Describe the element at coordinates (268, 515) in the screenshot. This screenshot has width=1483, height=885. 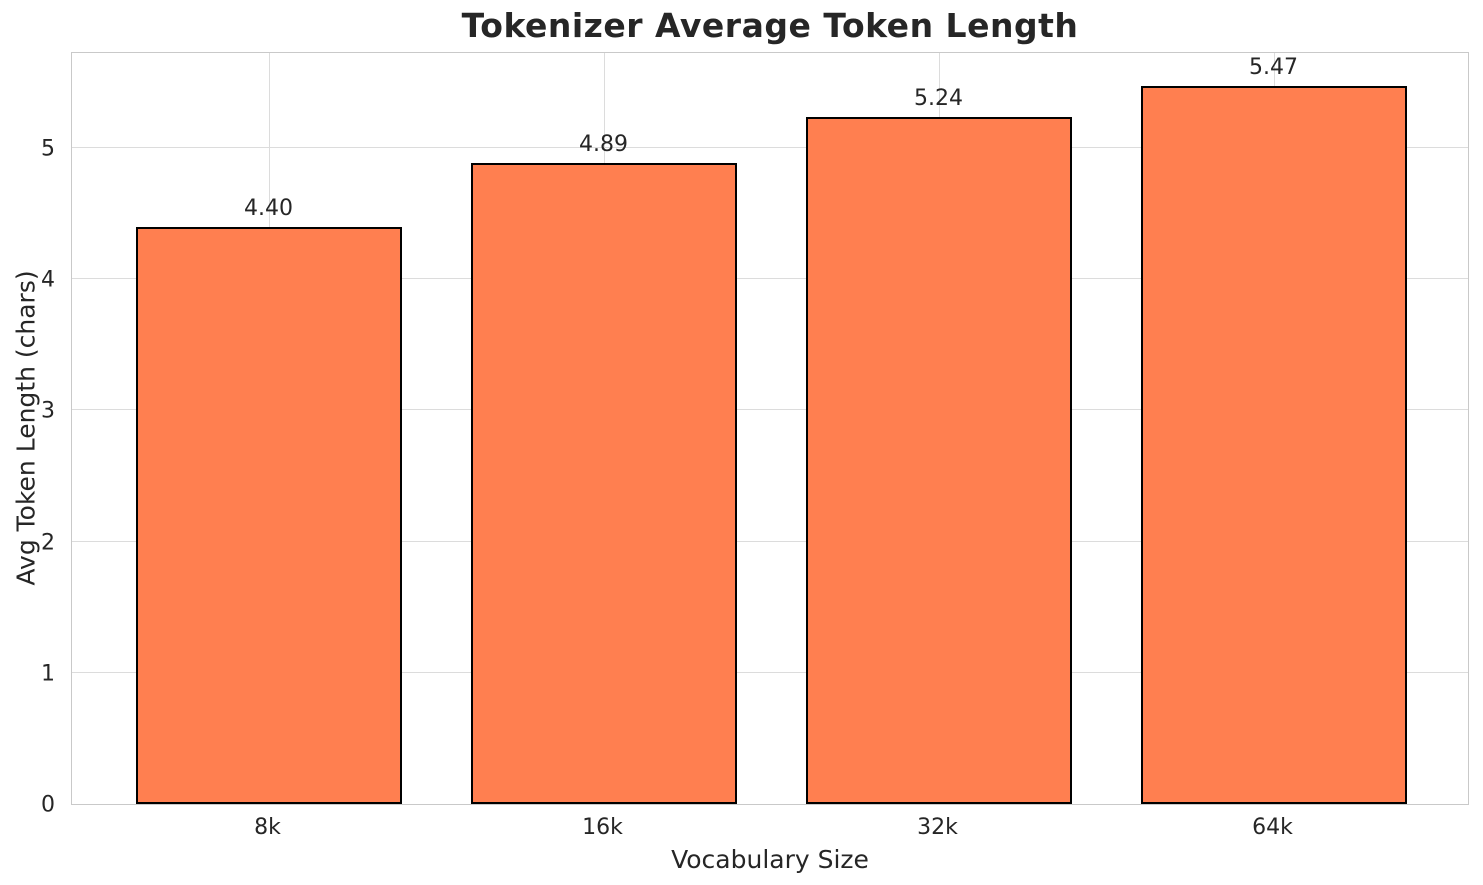
I see `bar-8k` at that location.